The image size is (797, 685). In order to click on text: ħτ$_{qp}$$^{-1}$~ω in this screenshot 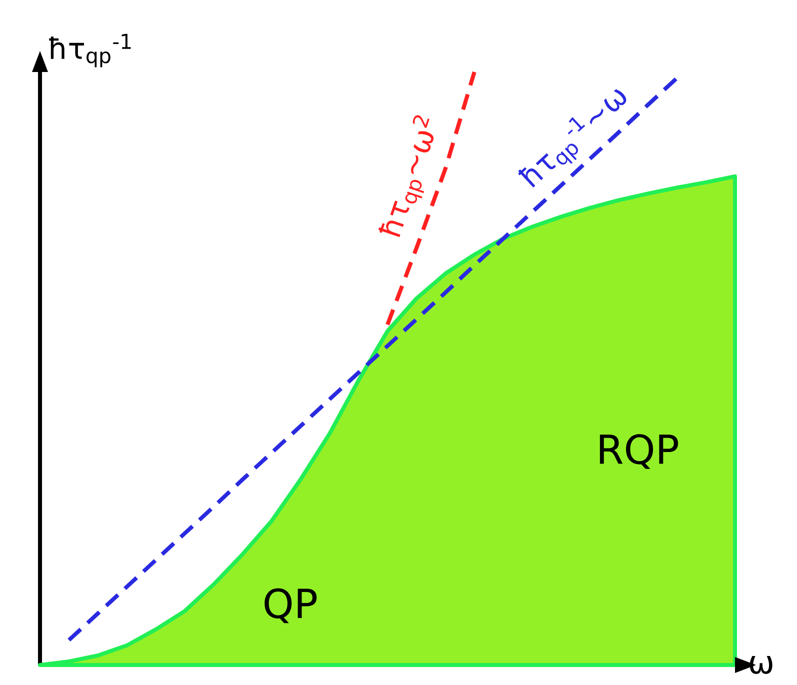, I will do `click(572, 138)`.